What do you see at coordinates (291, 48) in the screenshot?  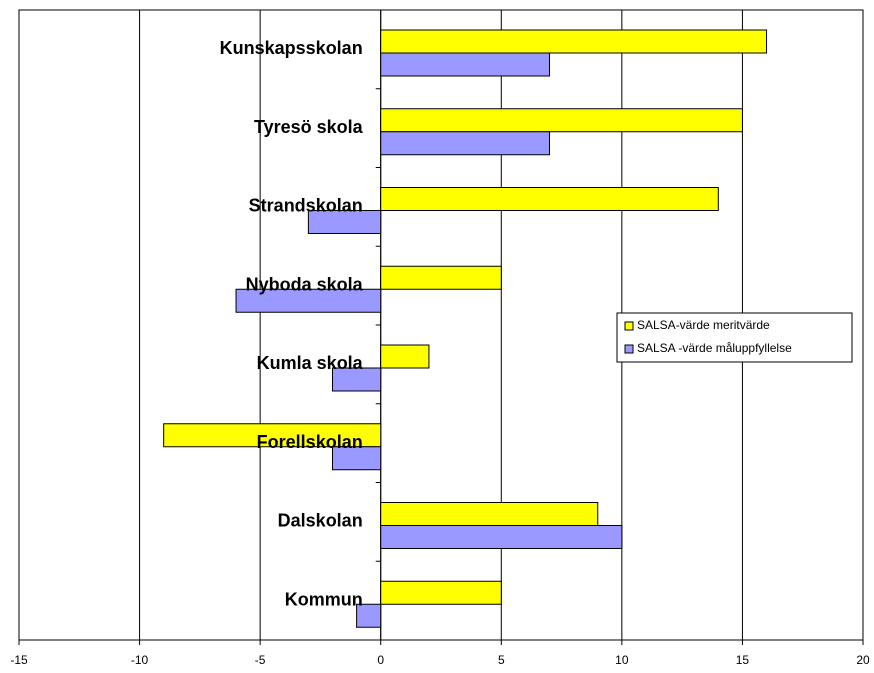 I see `category-label: Kunskapsskolan` at bounding box center [291, 48].